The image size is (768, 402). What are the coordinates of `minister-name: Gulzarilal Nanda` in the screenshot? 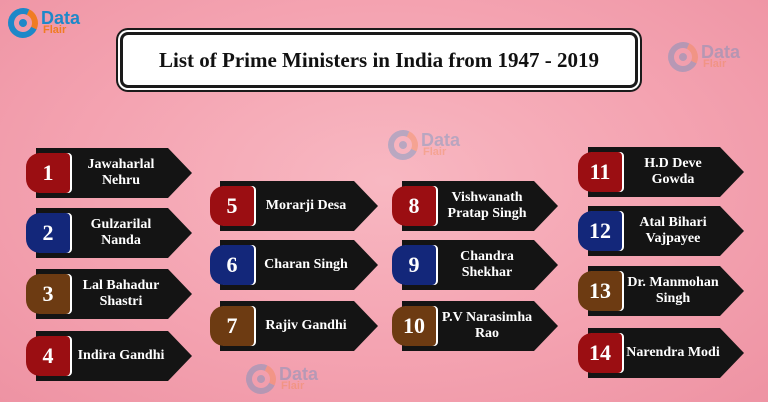 It's located at (121, 232).